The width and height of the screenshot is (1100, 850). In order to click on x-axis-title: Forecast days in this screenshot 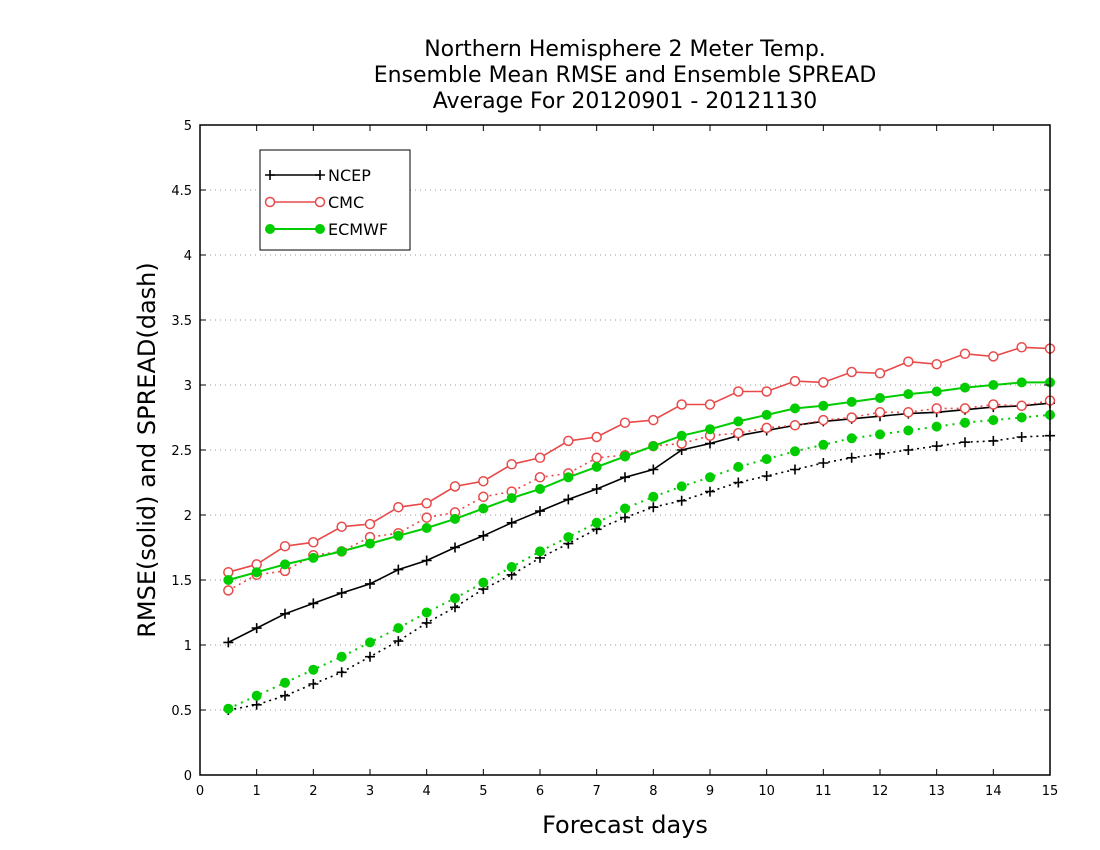, I will do `click(625, 825)`.